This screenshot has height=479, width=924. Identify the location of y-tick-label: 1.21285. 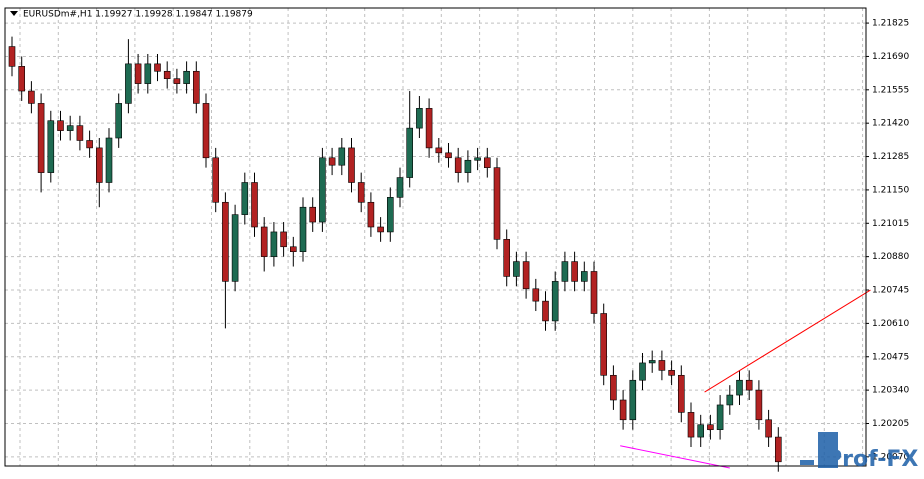
(890, 157).